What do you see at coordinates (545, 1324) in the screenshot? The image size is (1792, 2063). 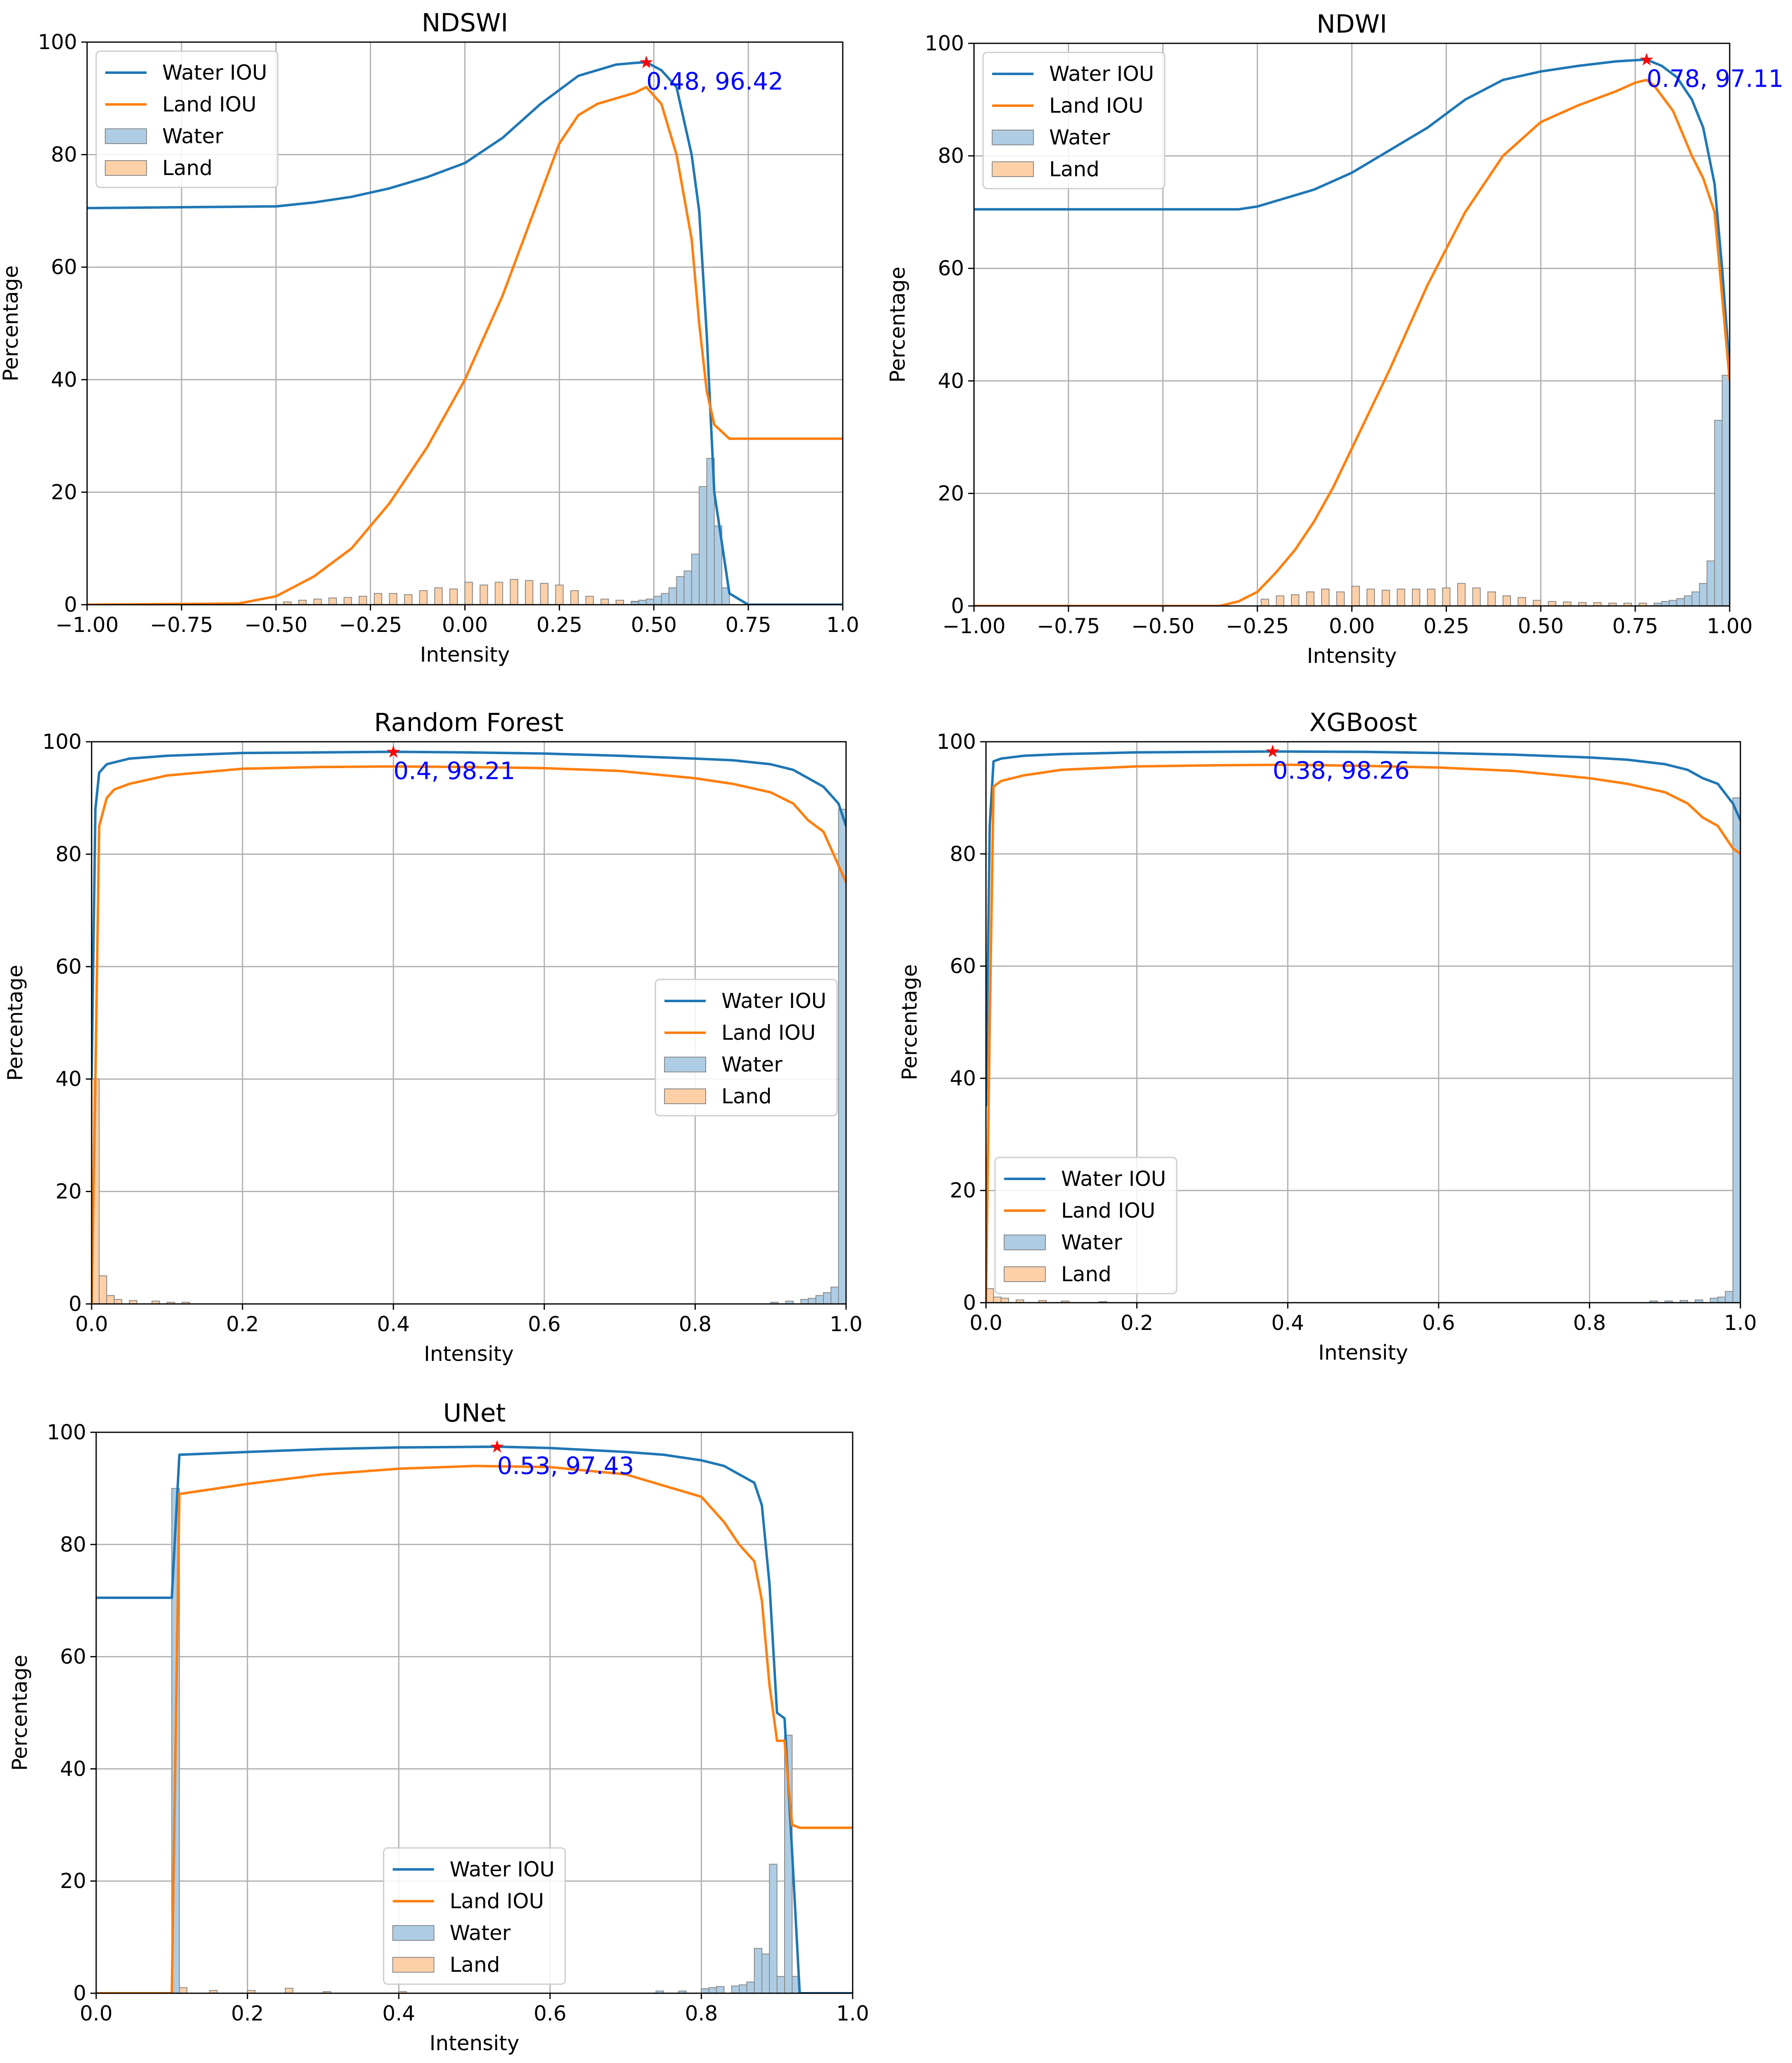 I see `x-tick-label: 0.6` at bounding box center [545, 1324].